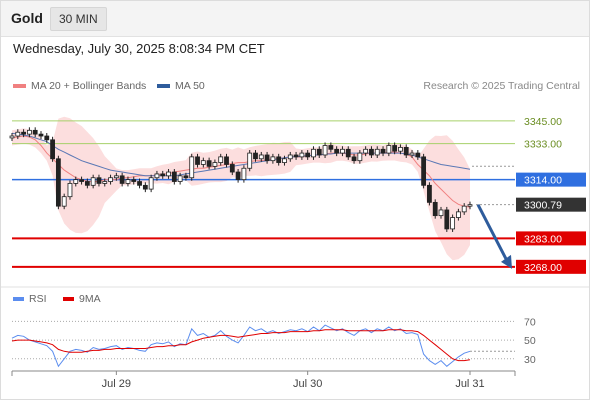 The image size is (590, 400). What do you see at coordinates (241, 154) in the screenshot?
I see `ma50-line` at bounding box center [241, 154].